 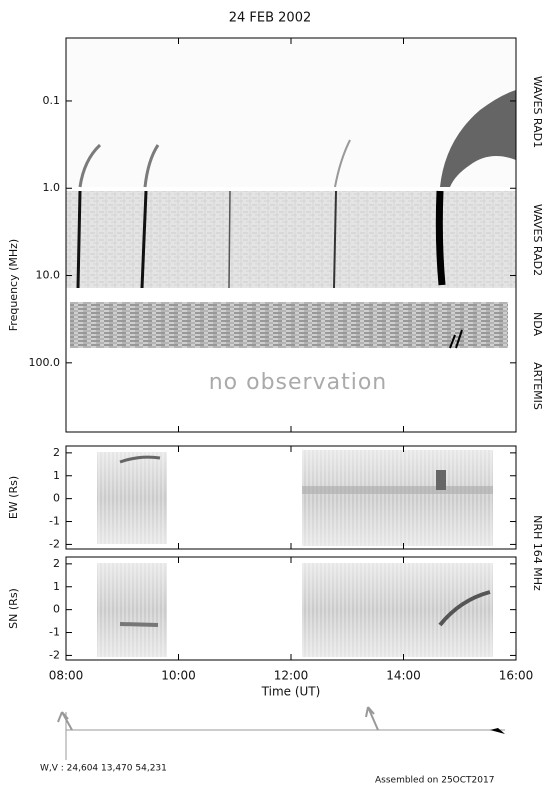 What do you see at coordinates (537, 553) in the screenshot?
I see `side-label: NRH 164 MHz` at bounding box center [537, 553].